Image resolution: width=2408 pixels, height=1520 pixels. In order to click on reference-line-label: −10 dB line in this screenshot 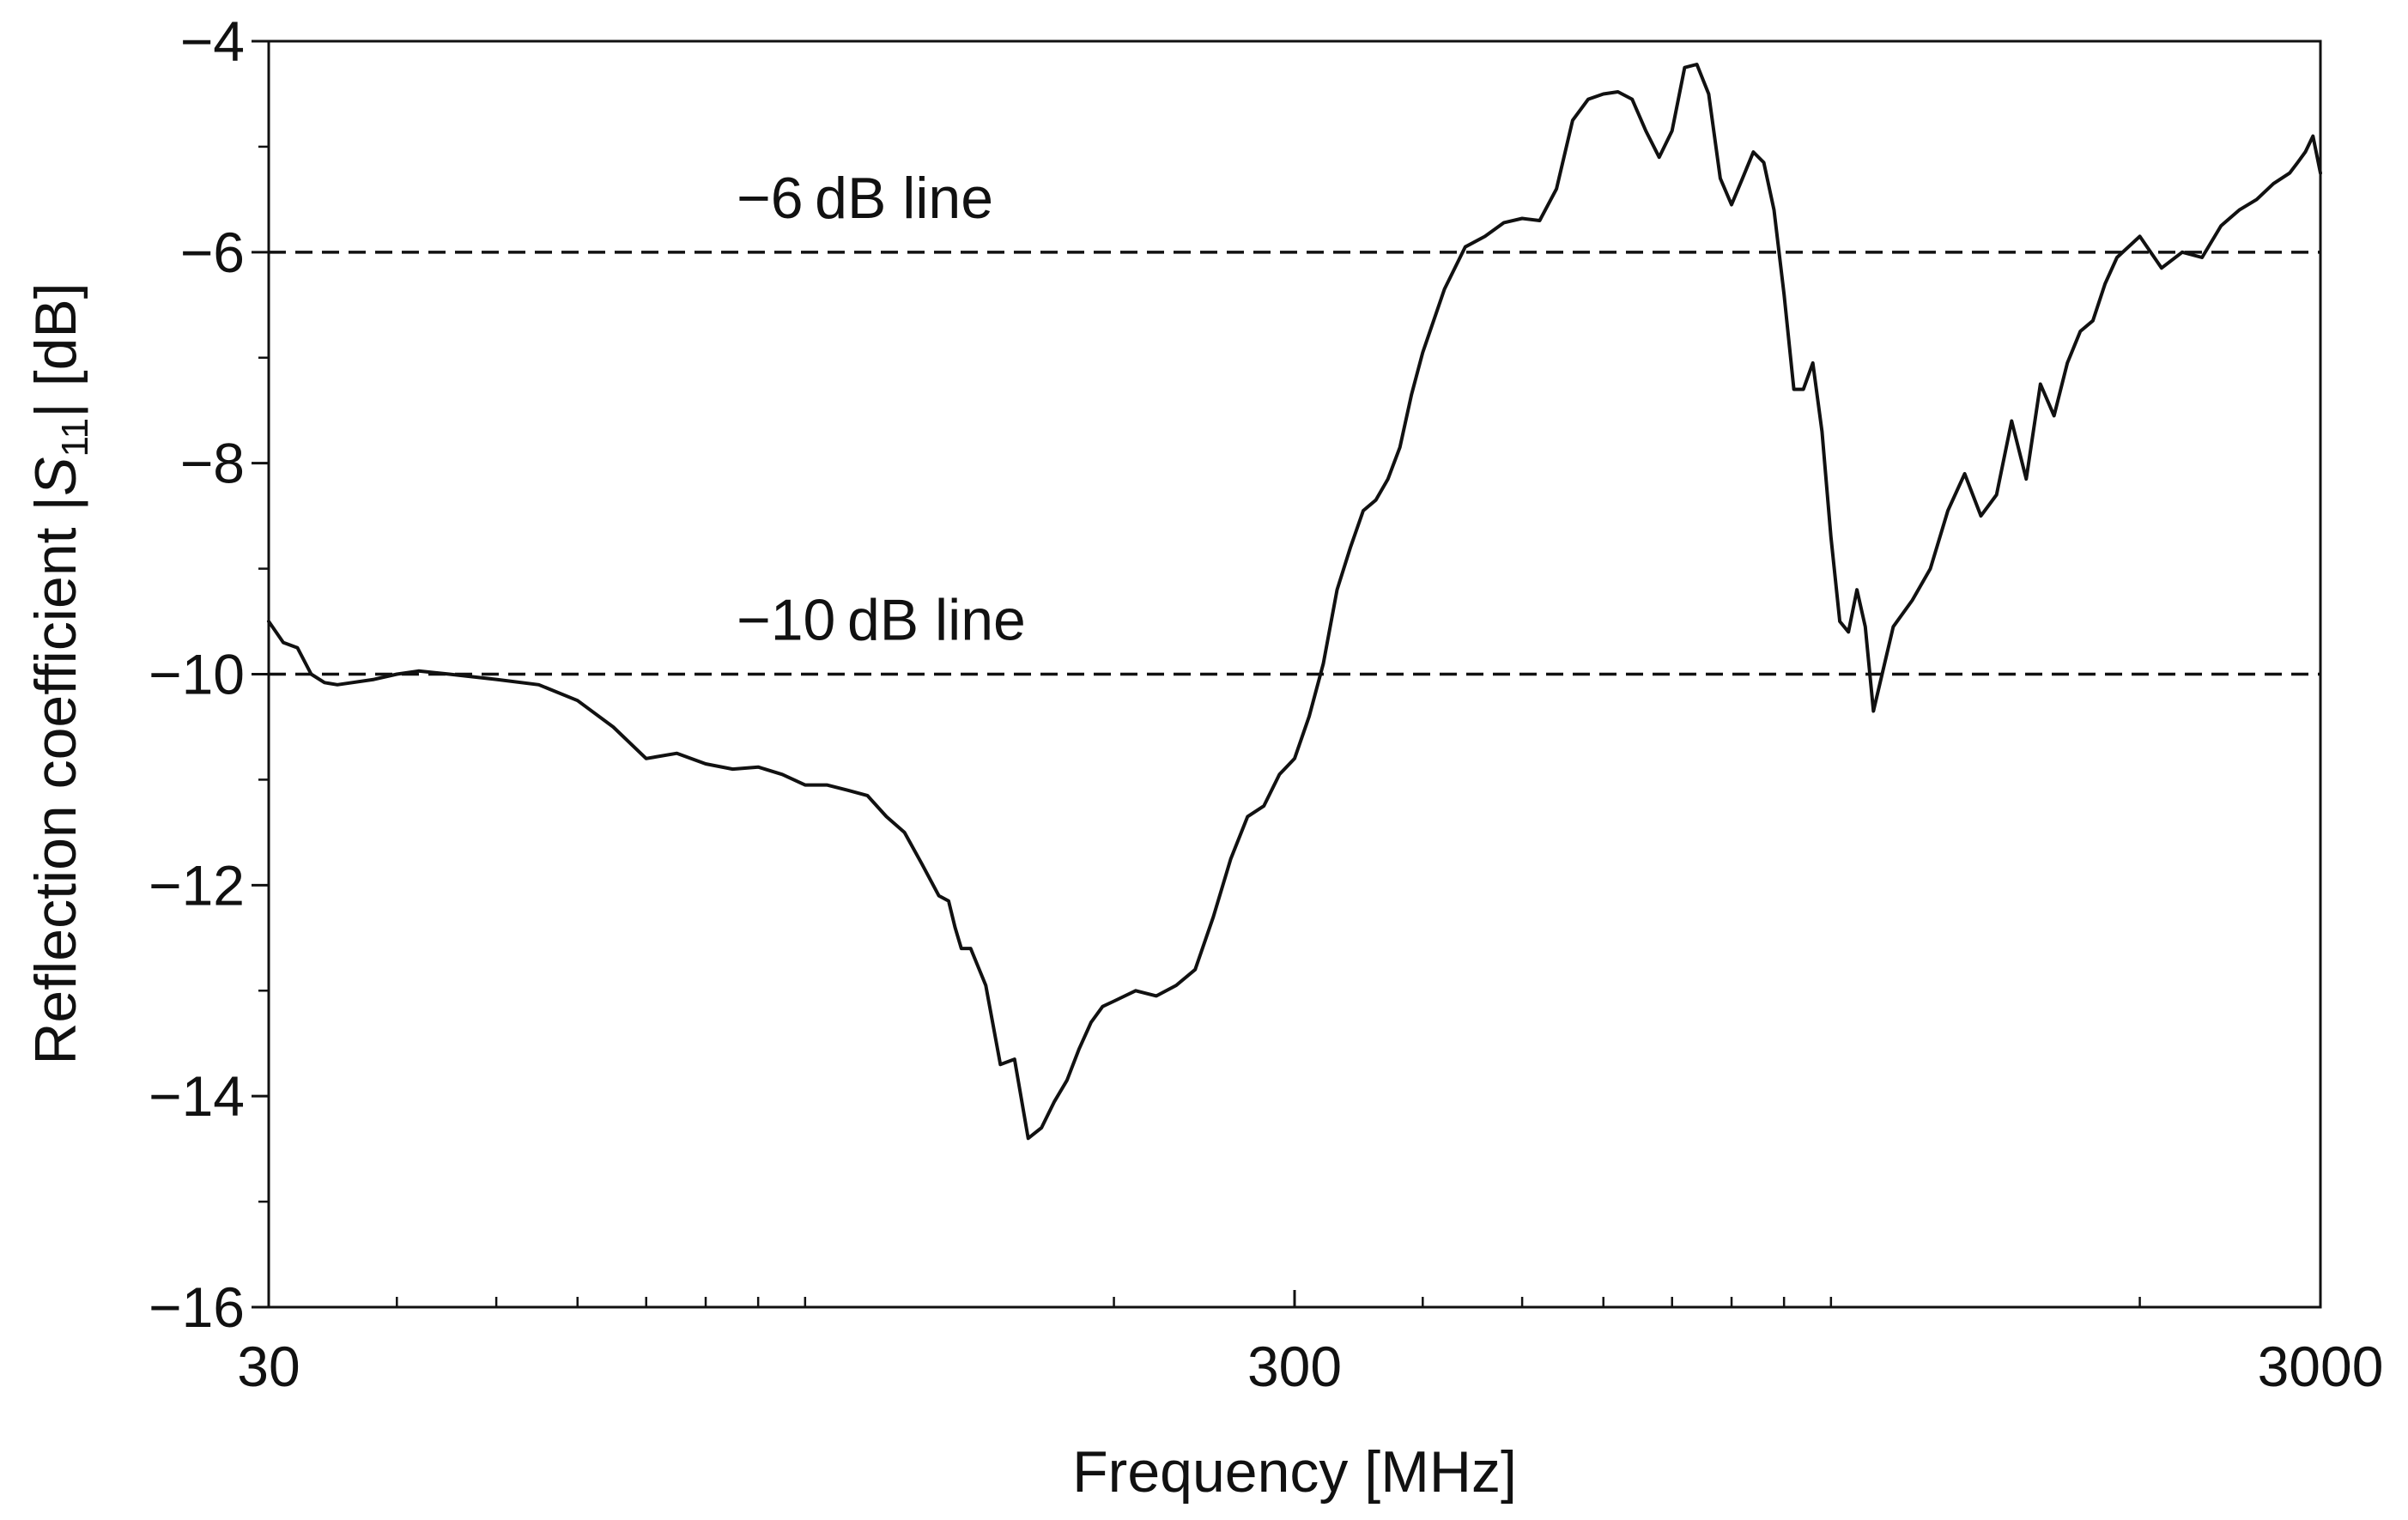, I will do `click(881, 620)`.